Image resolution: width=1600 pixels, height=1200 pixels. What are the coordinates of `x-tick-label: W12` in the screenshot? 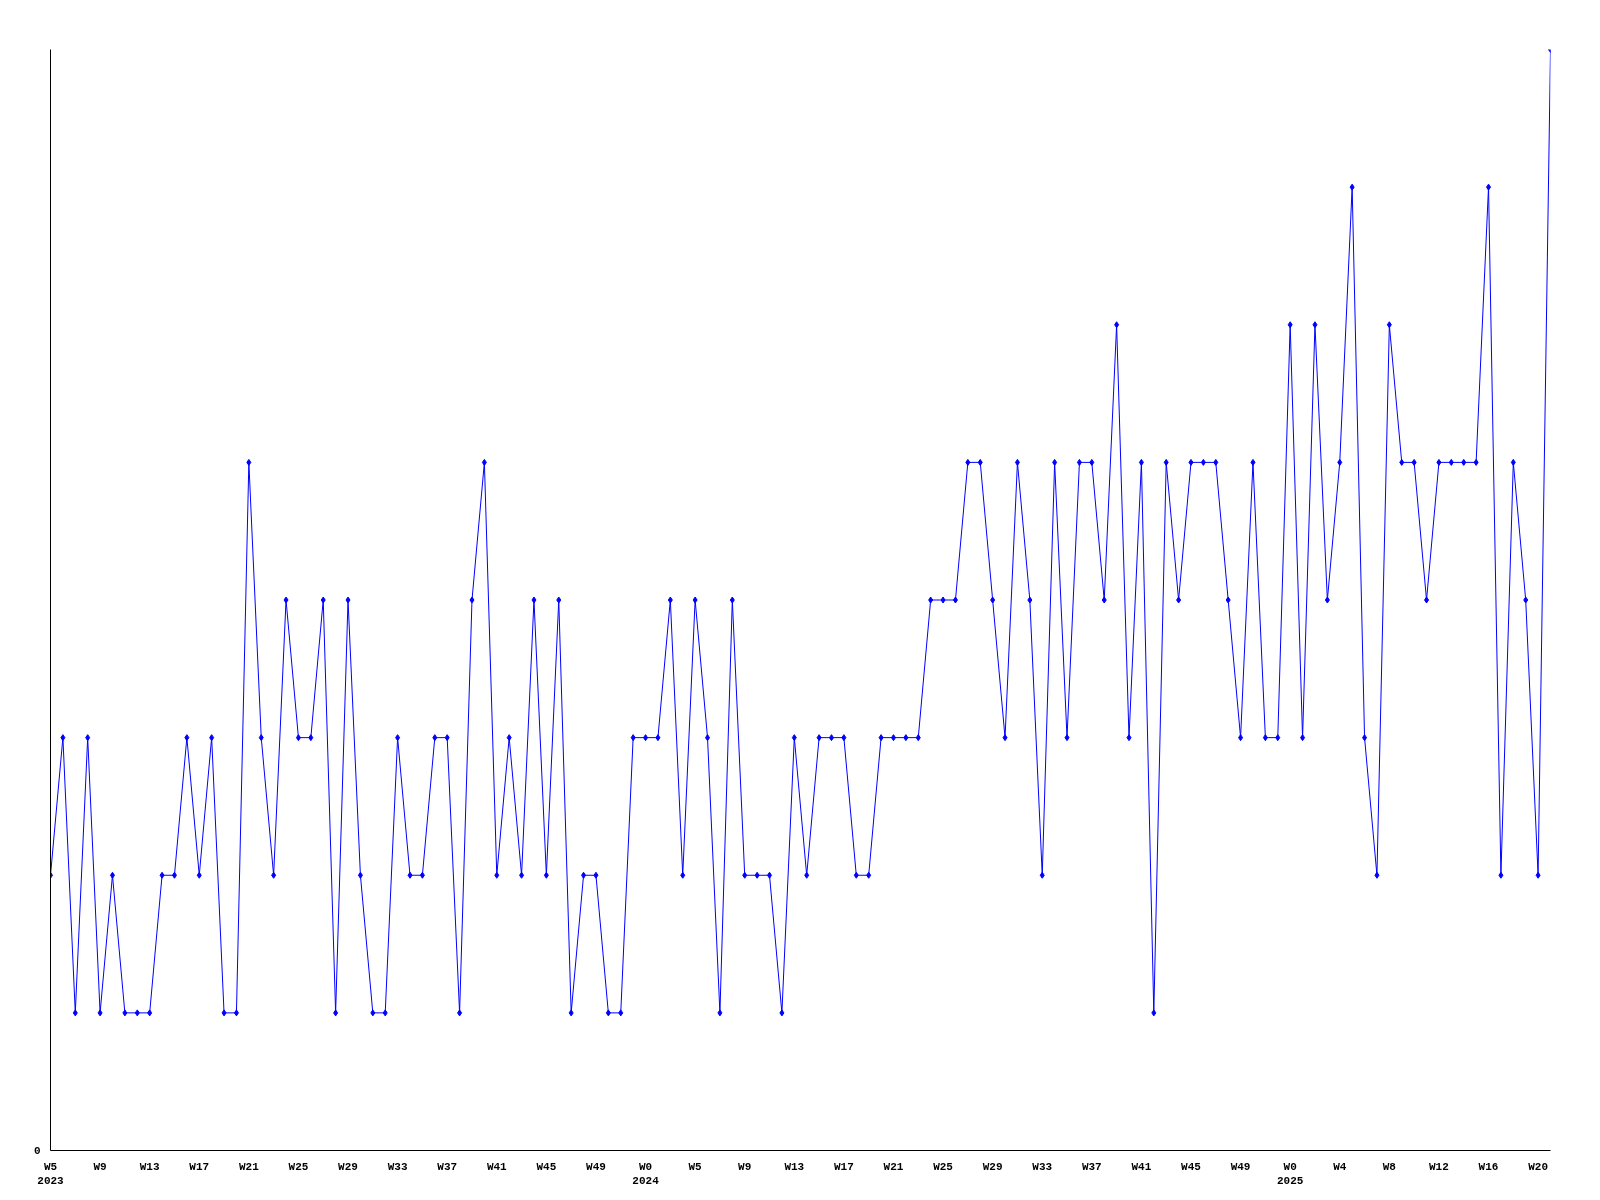 It's located at (1439, 1166).